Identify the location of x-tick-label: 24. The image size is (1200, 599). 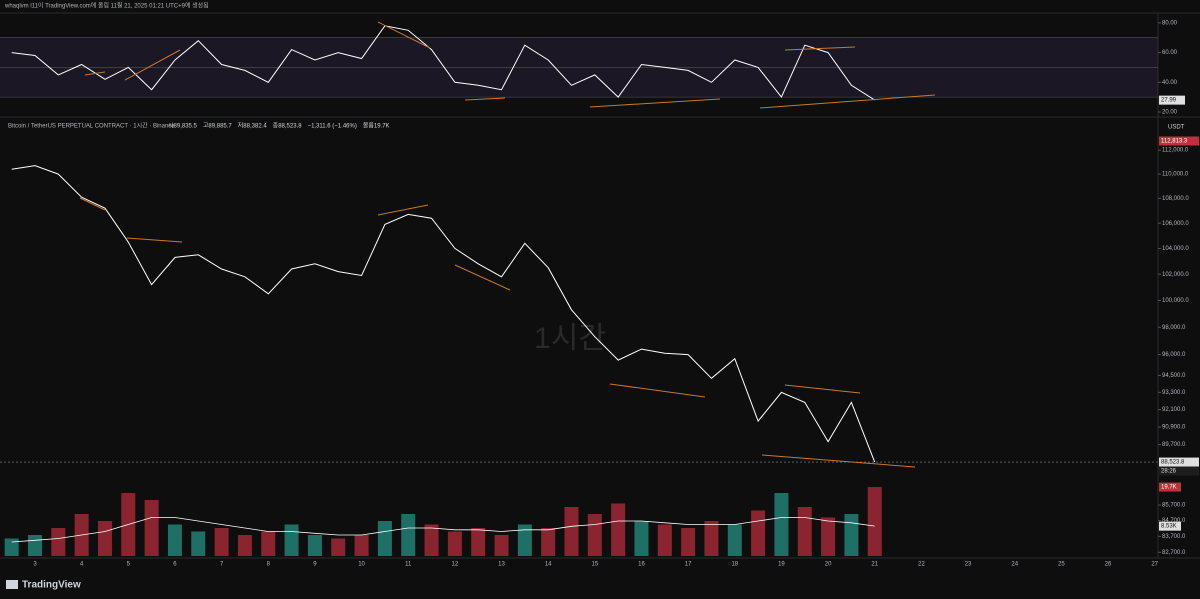
(1014, 565).